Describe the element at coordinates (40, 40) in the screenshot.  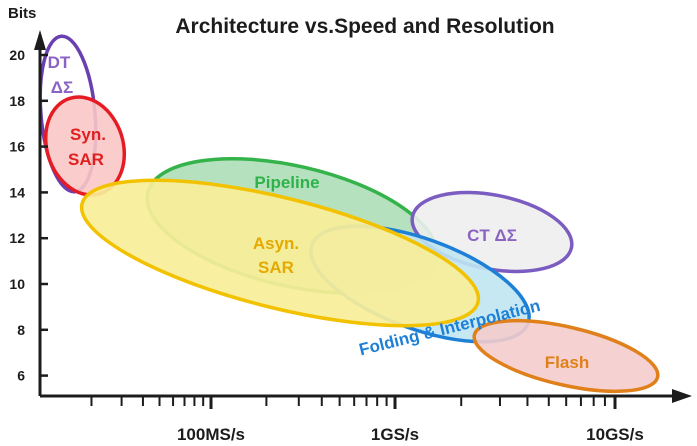
I see `y-axis-arrowhead-icon` at that location.